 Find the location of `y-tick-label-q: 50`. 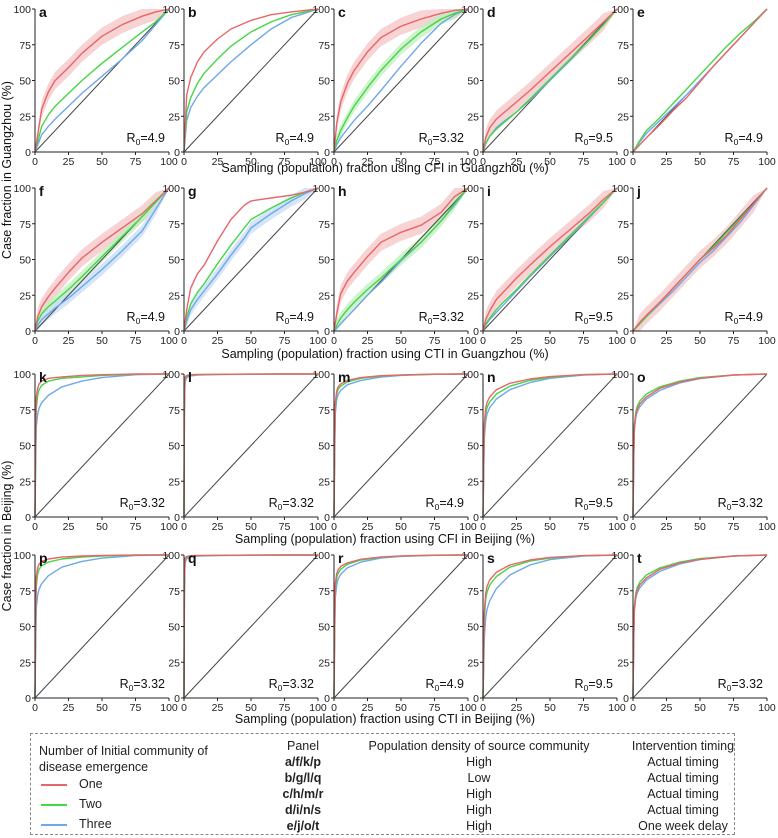

y-tick-label-q: 50 is located at coordinates (174, 628).